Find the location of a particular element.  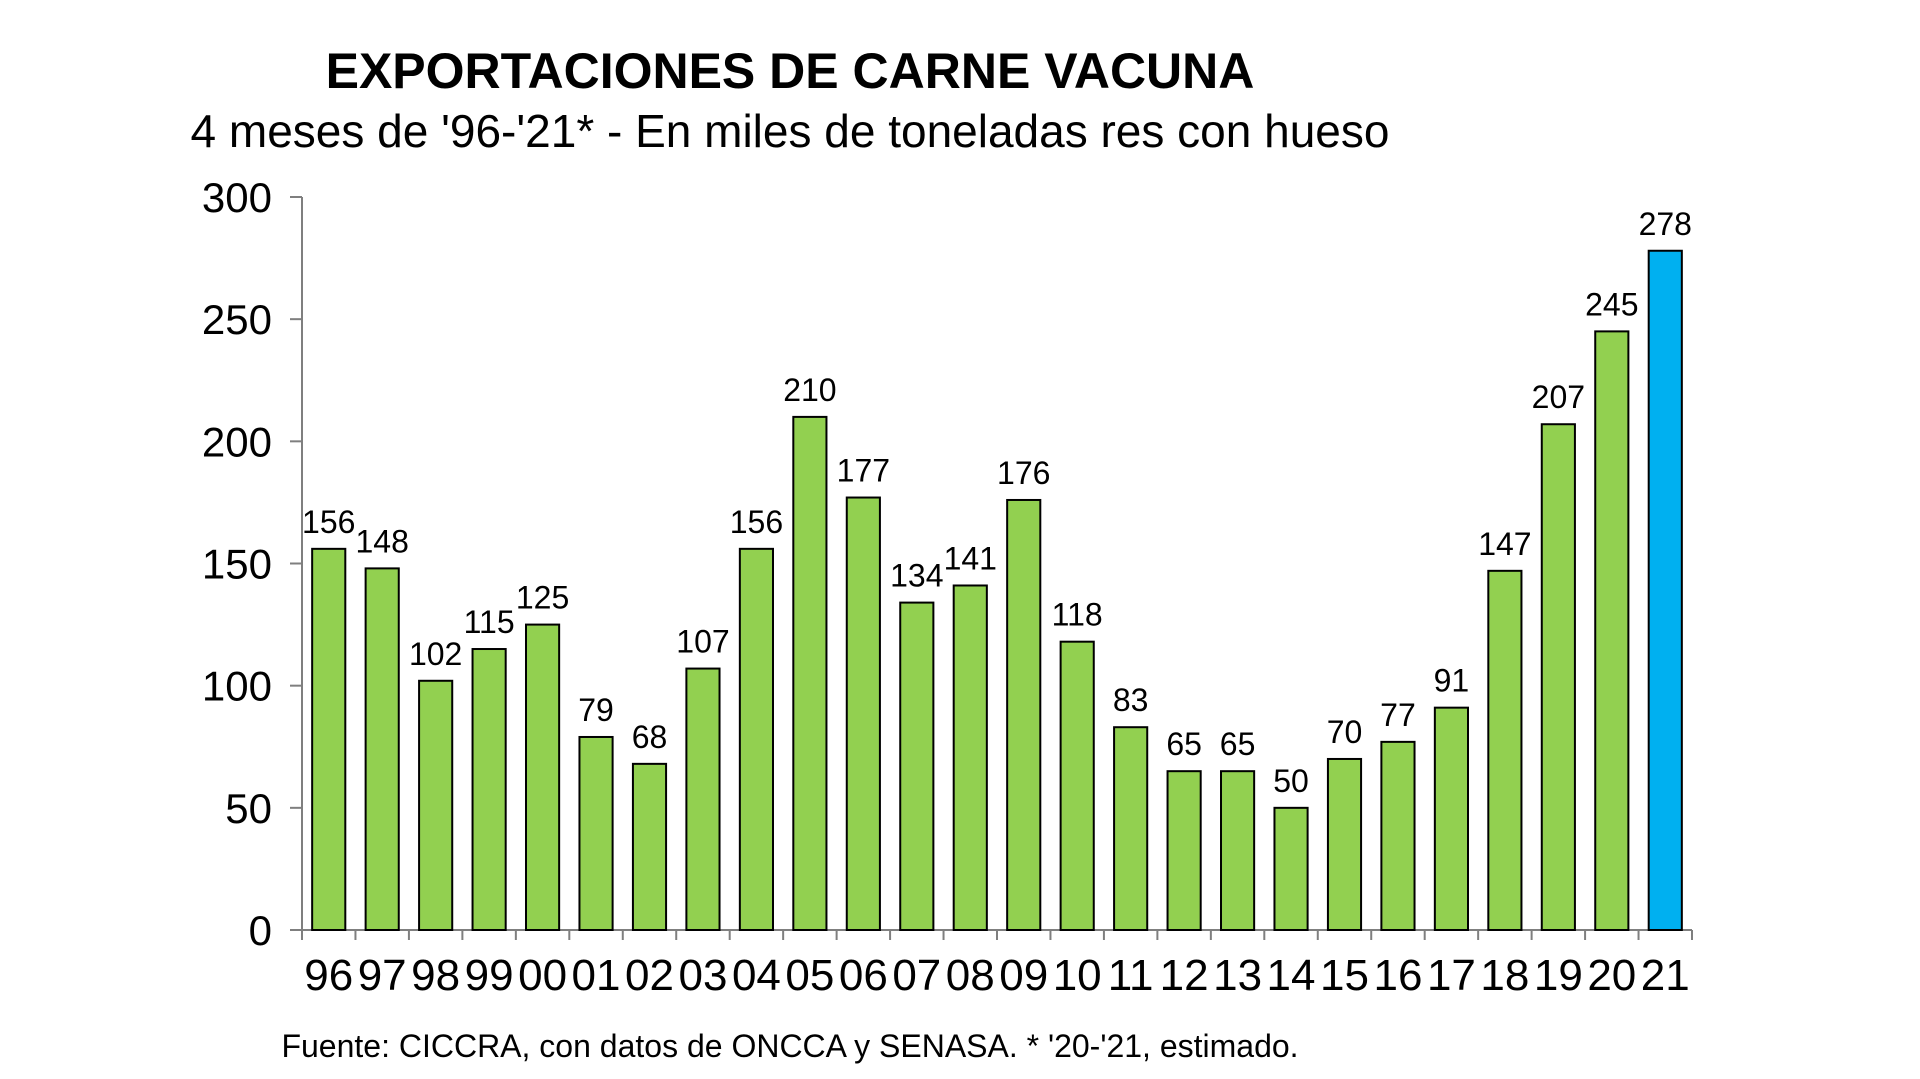

x-tick-label-20: 20 is located at coordinates (1611, 975).